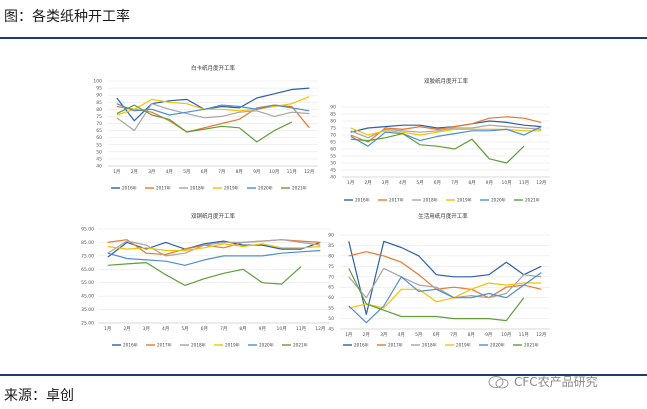 The image size is (647, 409). What do you see at coordinates (213, 68) in the screenshot?
I see `chart-title: 白卡纸月度开工率` at bounding box center [213, 68].